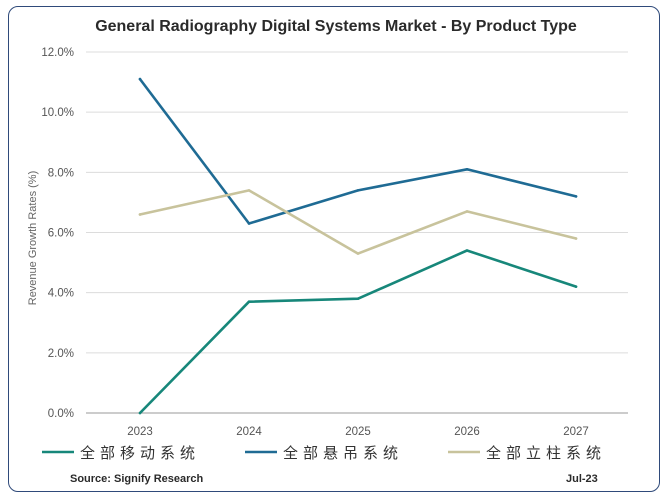 This screenshot has width=672, height=500. What do you see at coordinates (61, 414) in the screenshot?
I see `y-tick-label: 0.0%` at bounding box center [61, 414].